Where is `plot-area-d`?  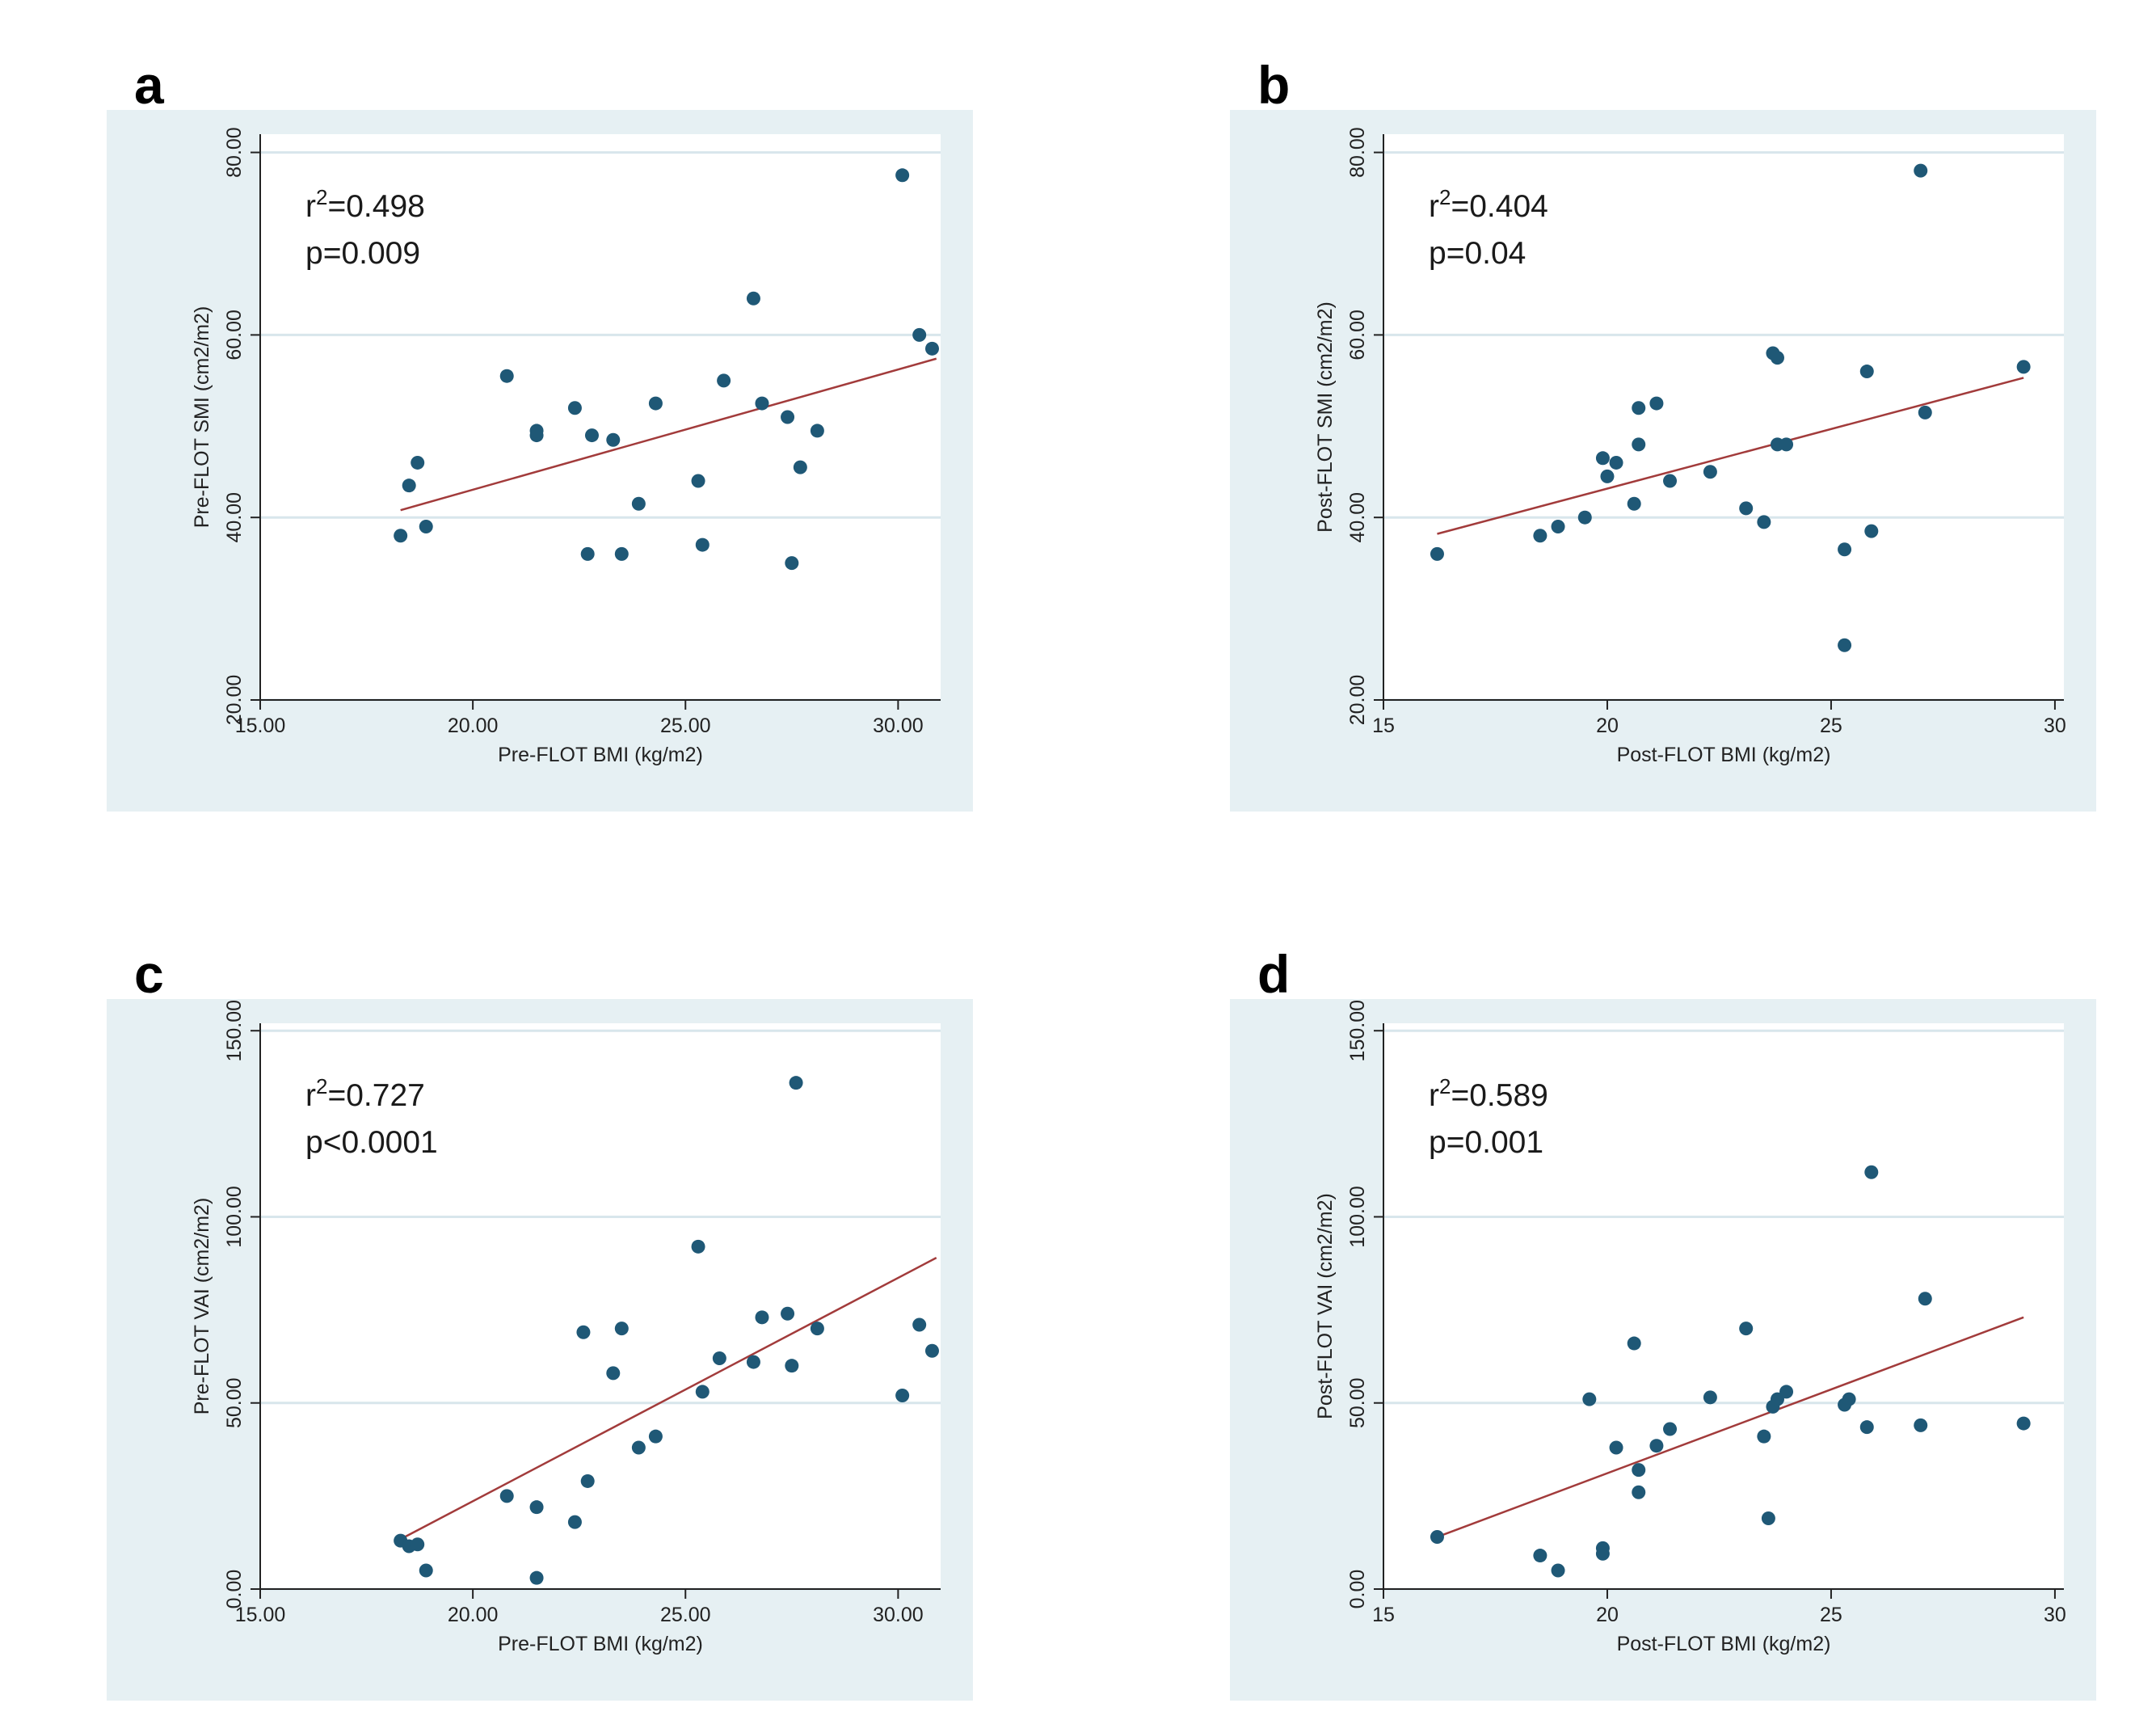
plot-area-d is located at coordinates (1723, 1306).